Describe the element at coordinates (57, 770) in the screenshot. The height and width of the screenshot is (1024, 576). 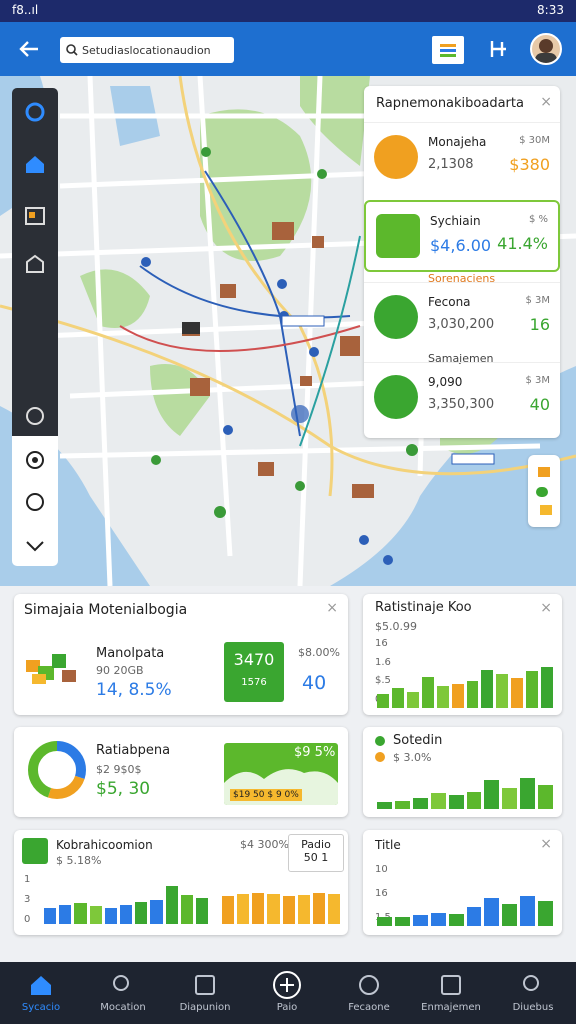
I see `donut-segment` at that location.